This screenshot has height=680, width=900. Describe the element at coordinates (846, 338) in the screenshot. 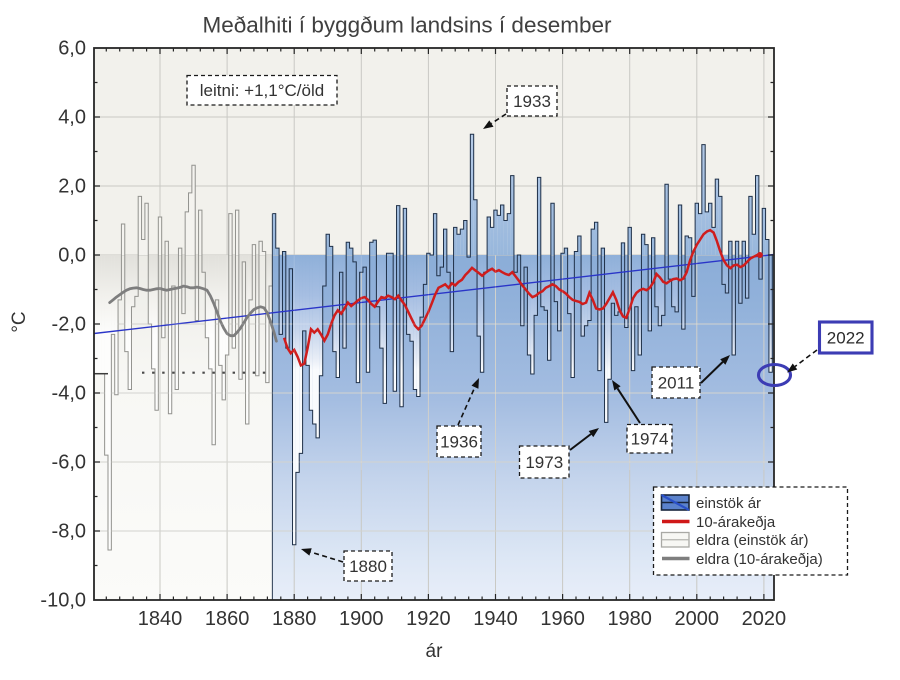

I see `svg-text: 2022` at that location.